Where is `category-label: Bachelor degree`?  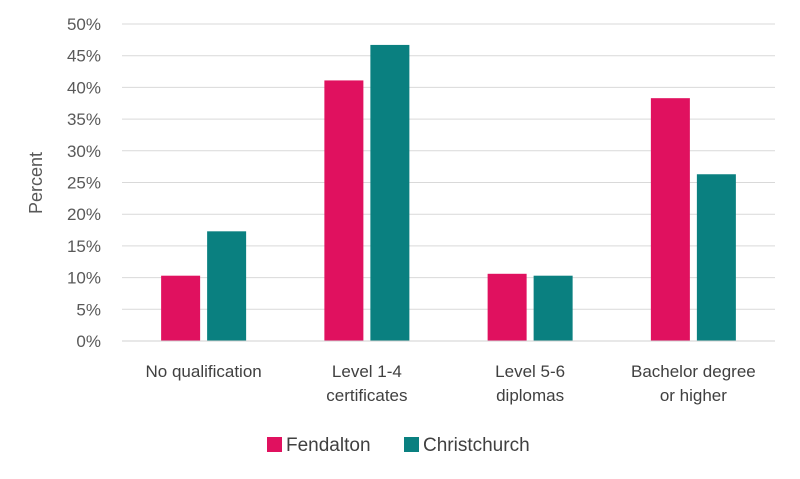 category-label: Bachelor degree is located at coordinates (693, 371).